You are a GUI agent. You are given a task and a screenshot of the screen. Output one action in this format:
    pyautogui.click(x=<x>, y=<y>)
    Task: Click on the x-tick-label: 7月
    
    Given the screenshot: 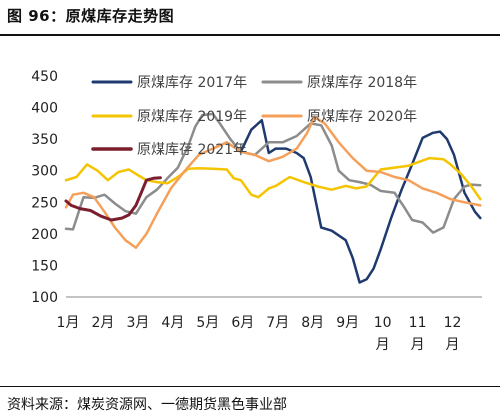 What is the action you would take?
    pyautogui.click(x=277, y=323)
    